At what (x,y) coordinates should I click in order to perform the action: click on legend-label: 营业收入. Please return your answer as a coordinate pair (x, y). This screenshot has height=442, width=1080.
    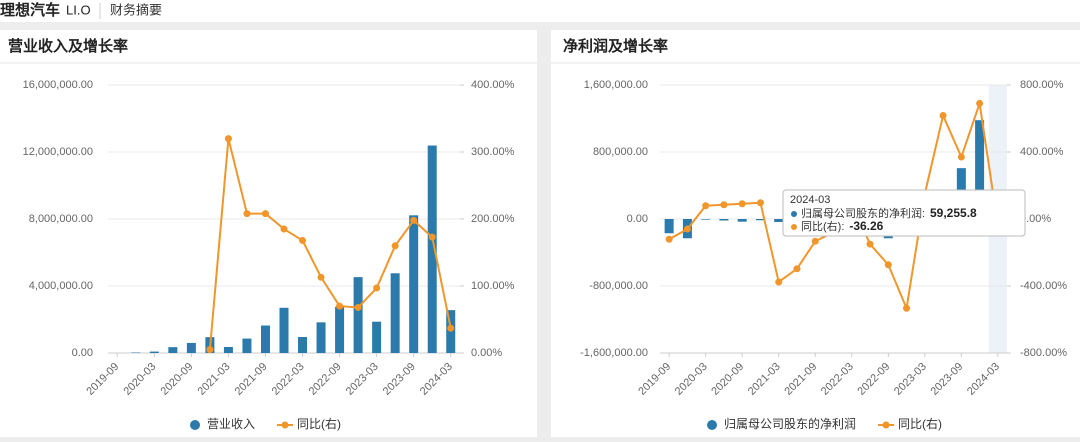
    Looking at the image, I should click on (231, 424).